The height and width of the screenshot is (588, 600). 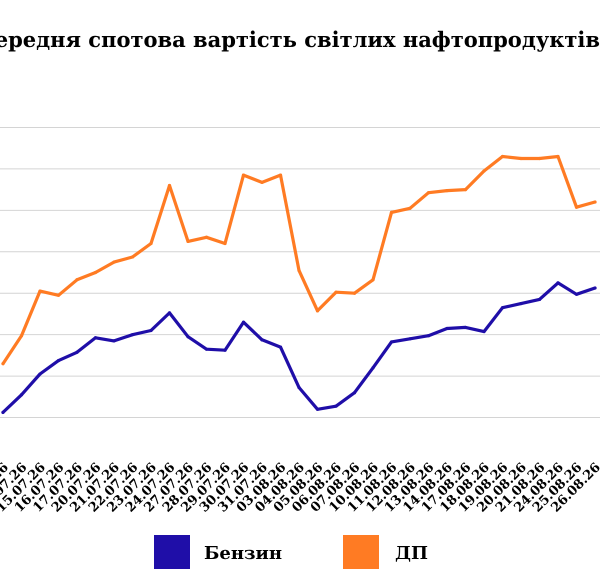 What do you see at coordinates (411, 553) in the screenshot?
I see `legend-label-dp: ДП` at bounding box center [411, 553].